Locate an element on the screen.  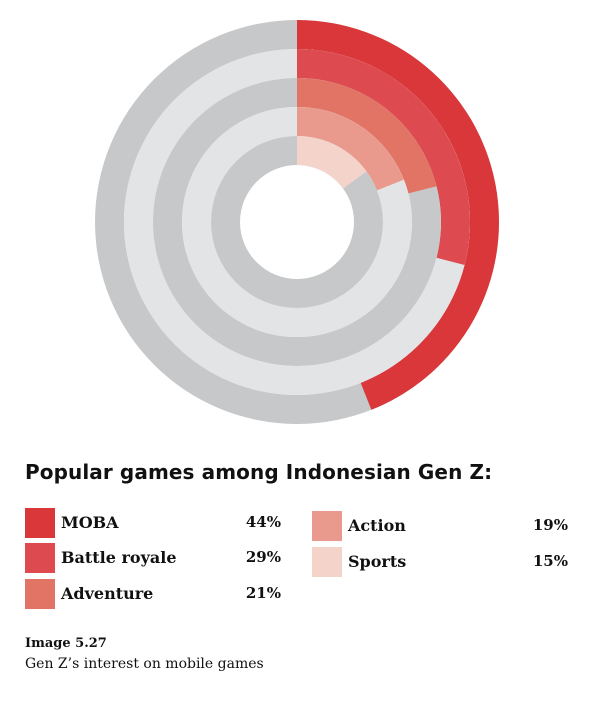
chart-title: Popular games among Indonesian Gen Z: is located at coordinates (259, 472).